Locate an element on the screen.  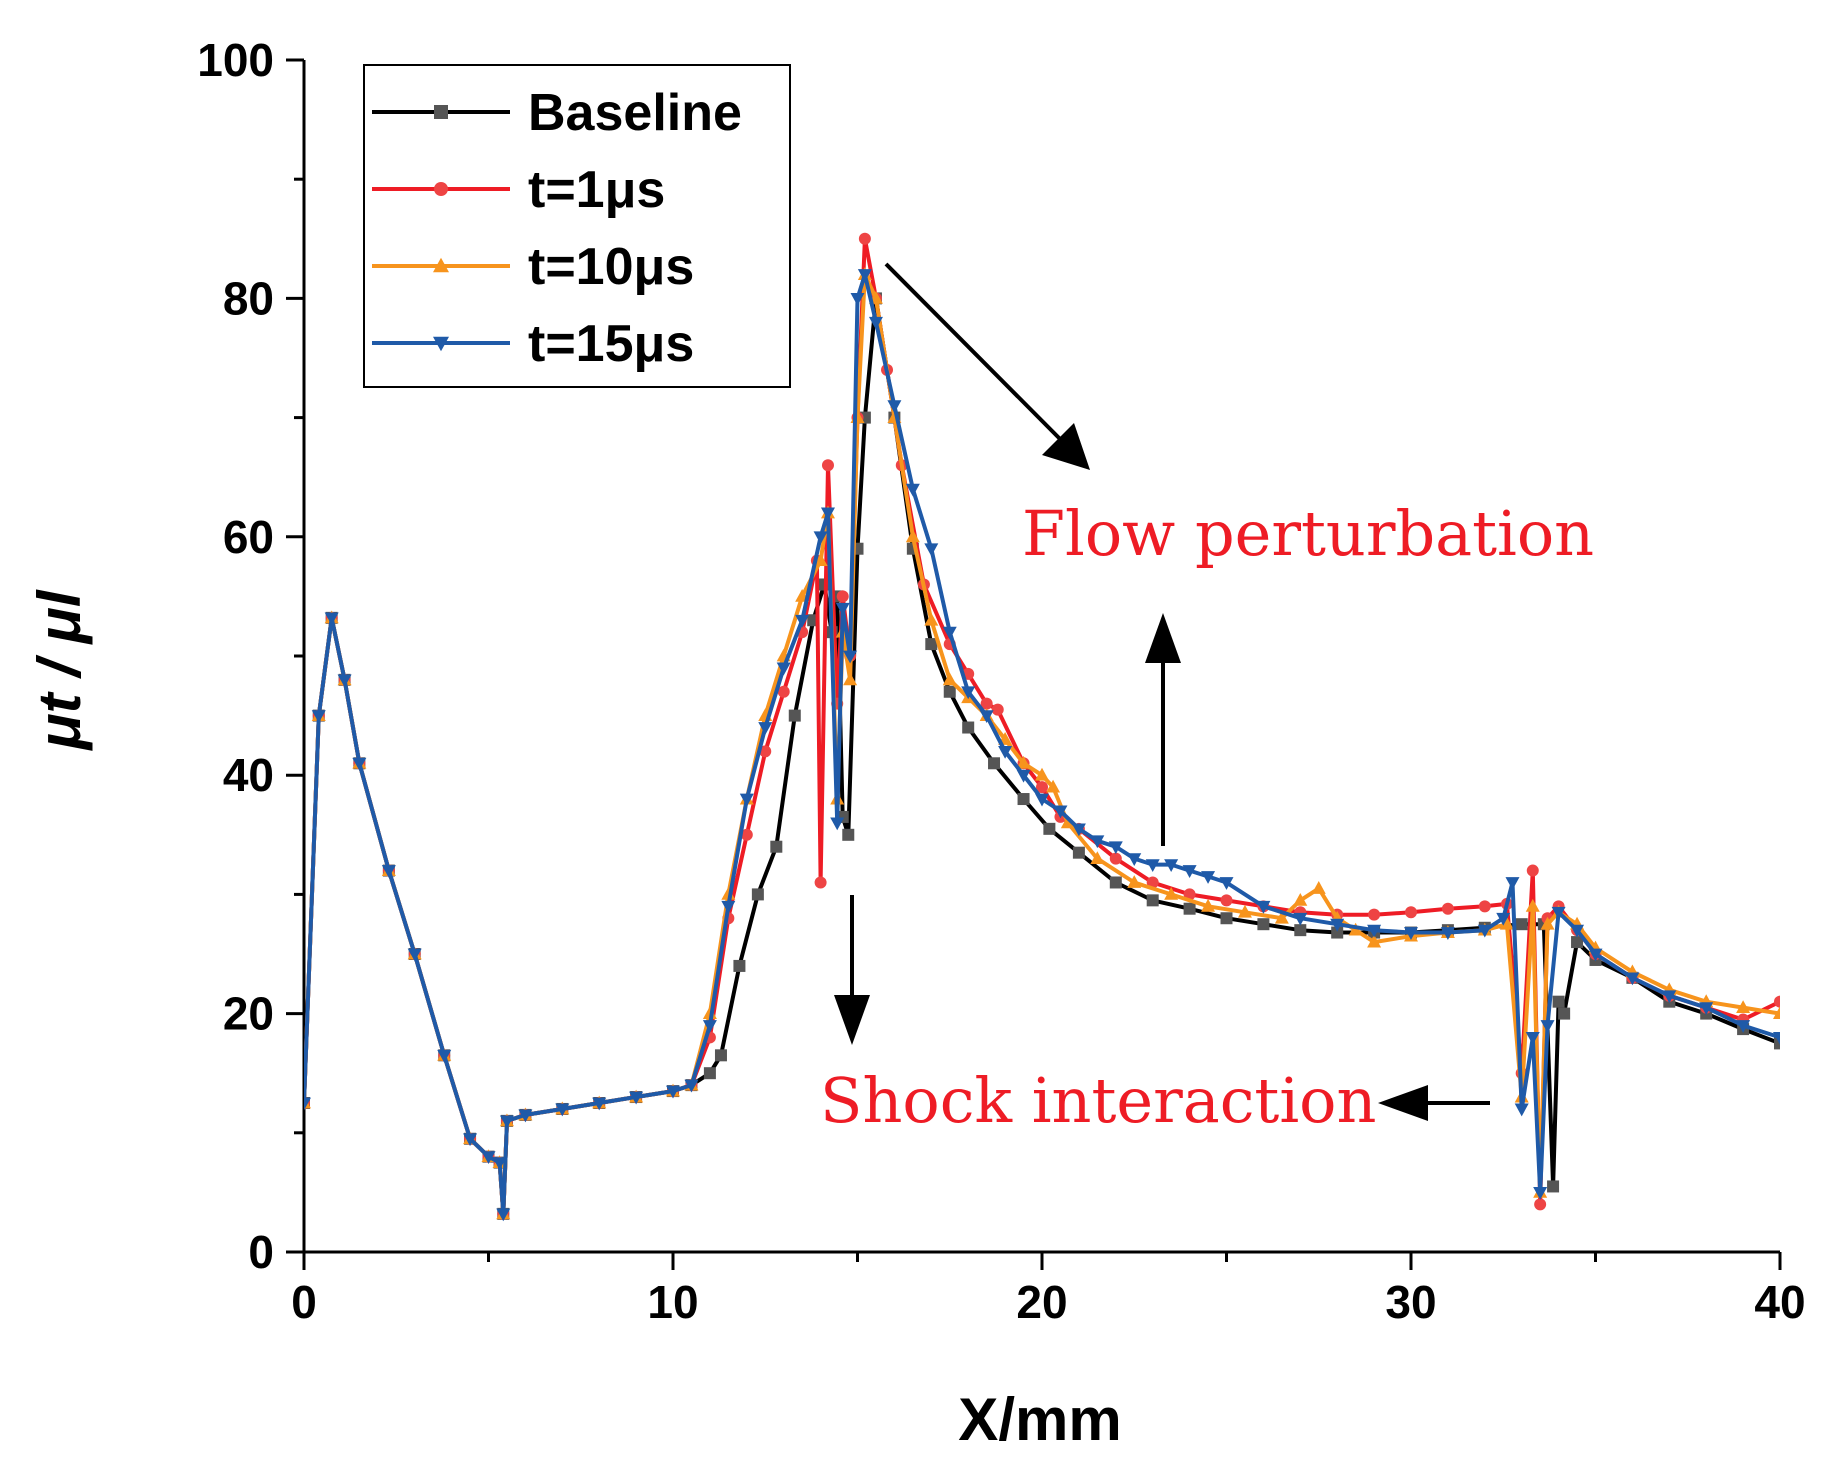
annotation-shock-interaction: Shock interaction is located at coordinates (1098, 1100).